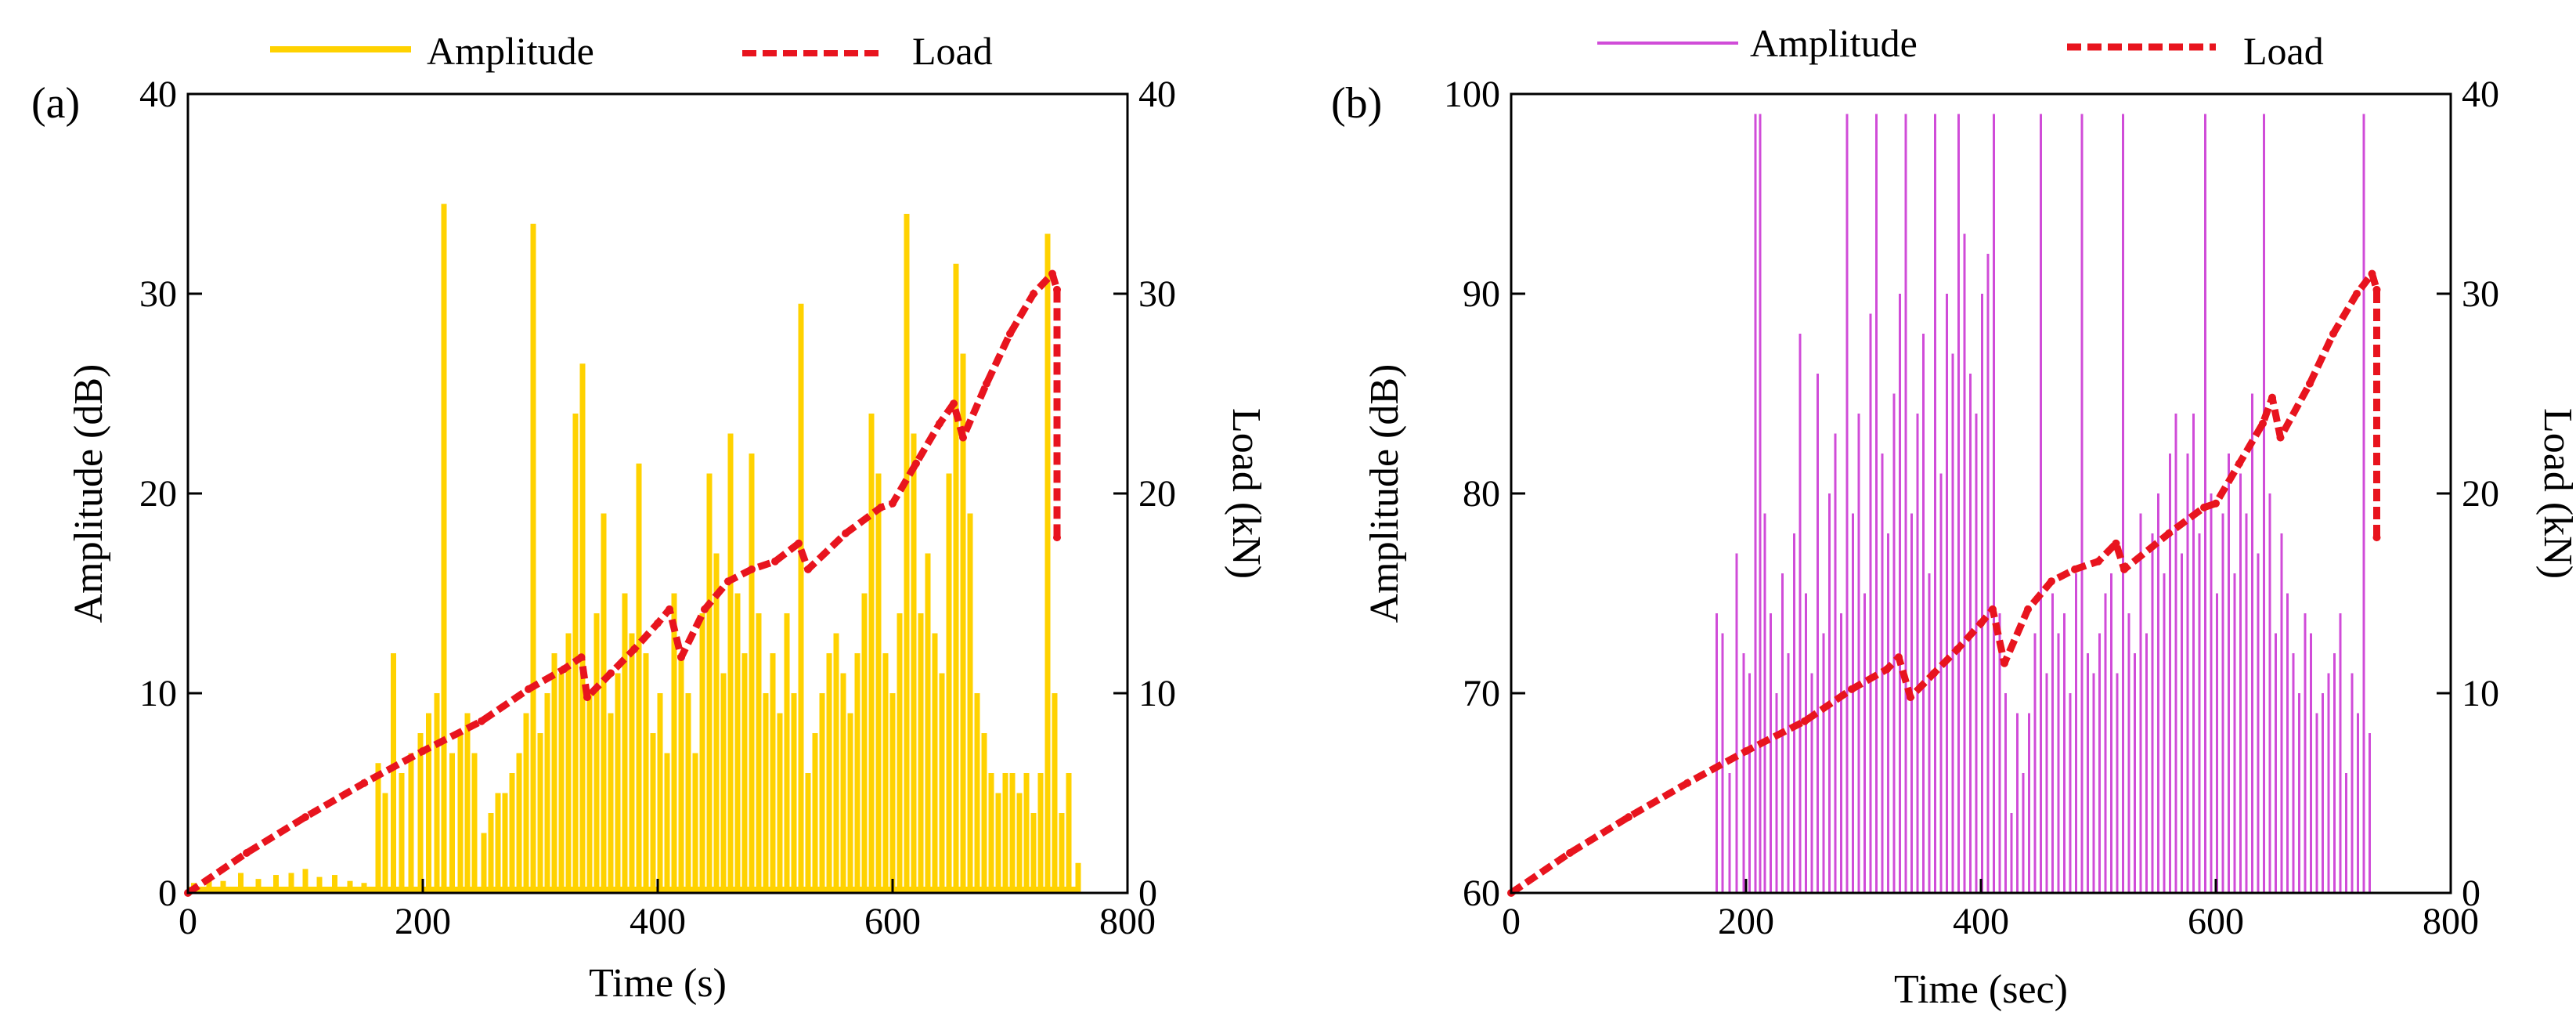 The image size is (2576, 1030). Describe the element at coordinates (1157, 494) in the screenshot. I see `panel-a-y2-tick-label: 20` at that location.